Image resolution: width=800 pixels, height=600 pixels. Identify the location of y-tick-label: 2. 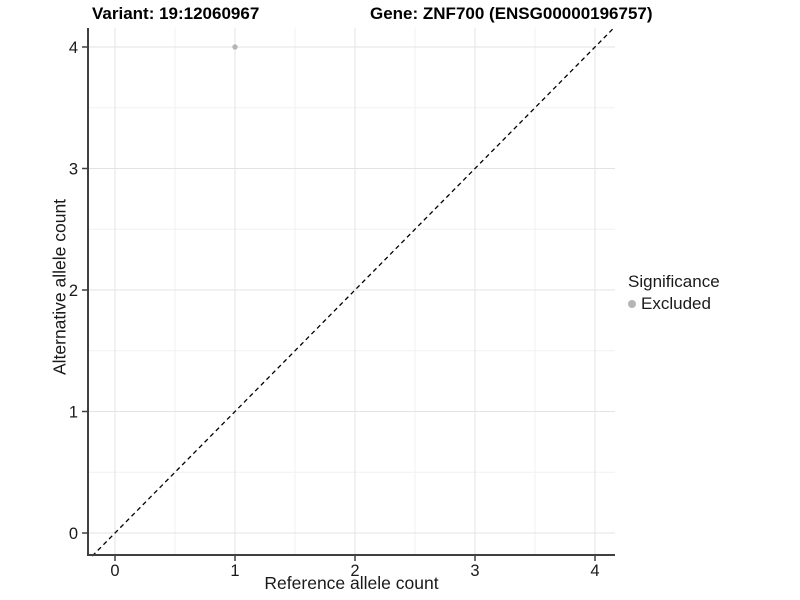
(73, 291).